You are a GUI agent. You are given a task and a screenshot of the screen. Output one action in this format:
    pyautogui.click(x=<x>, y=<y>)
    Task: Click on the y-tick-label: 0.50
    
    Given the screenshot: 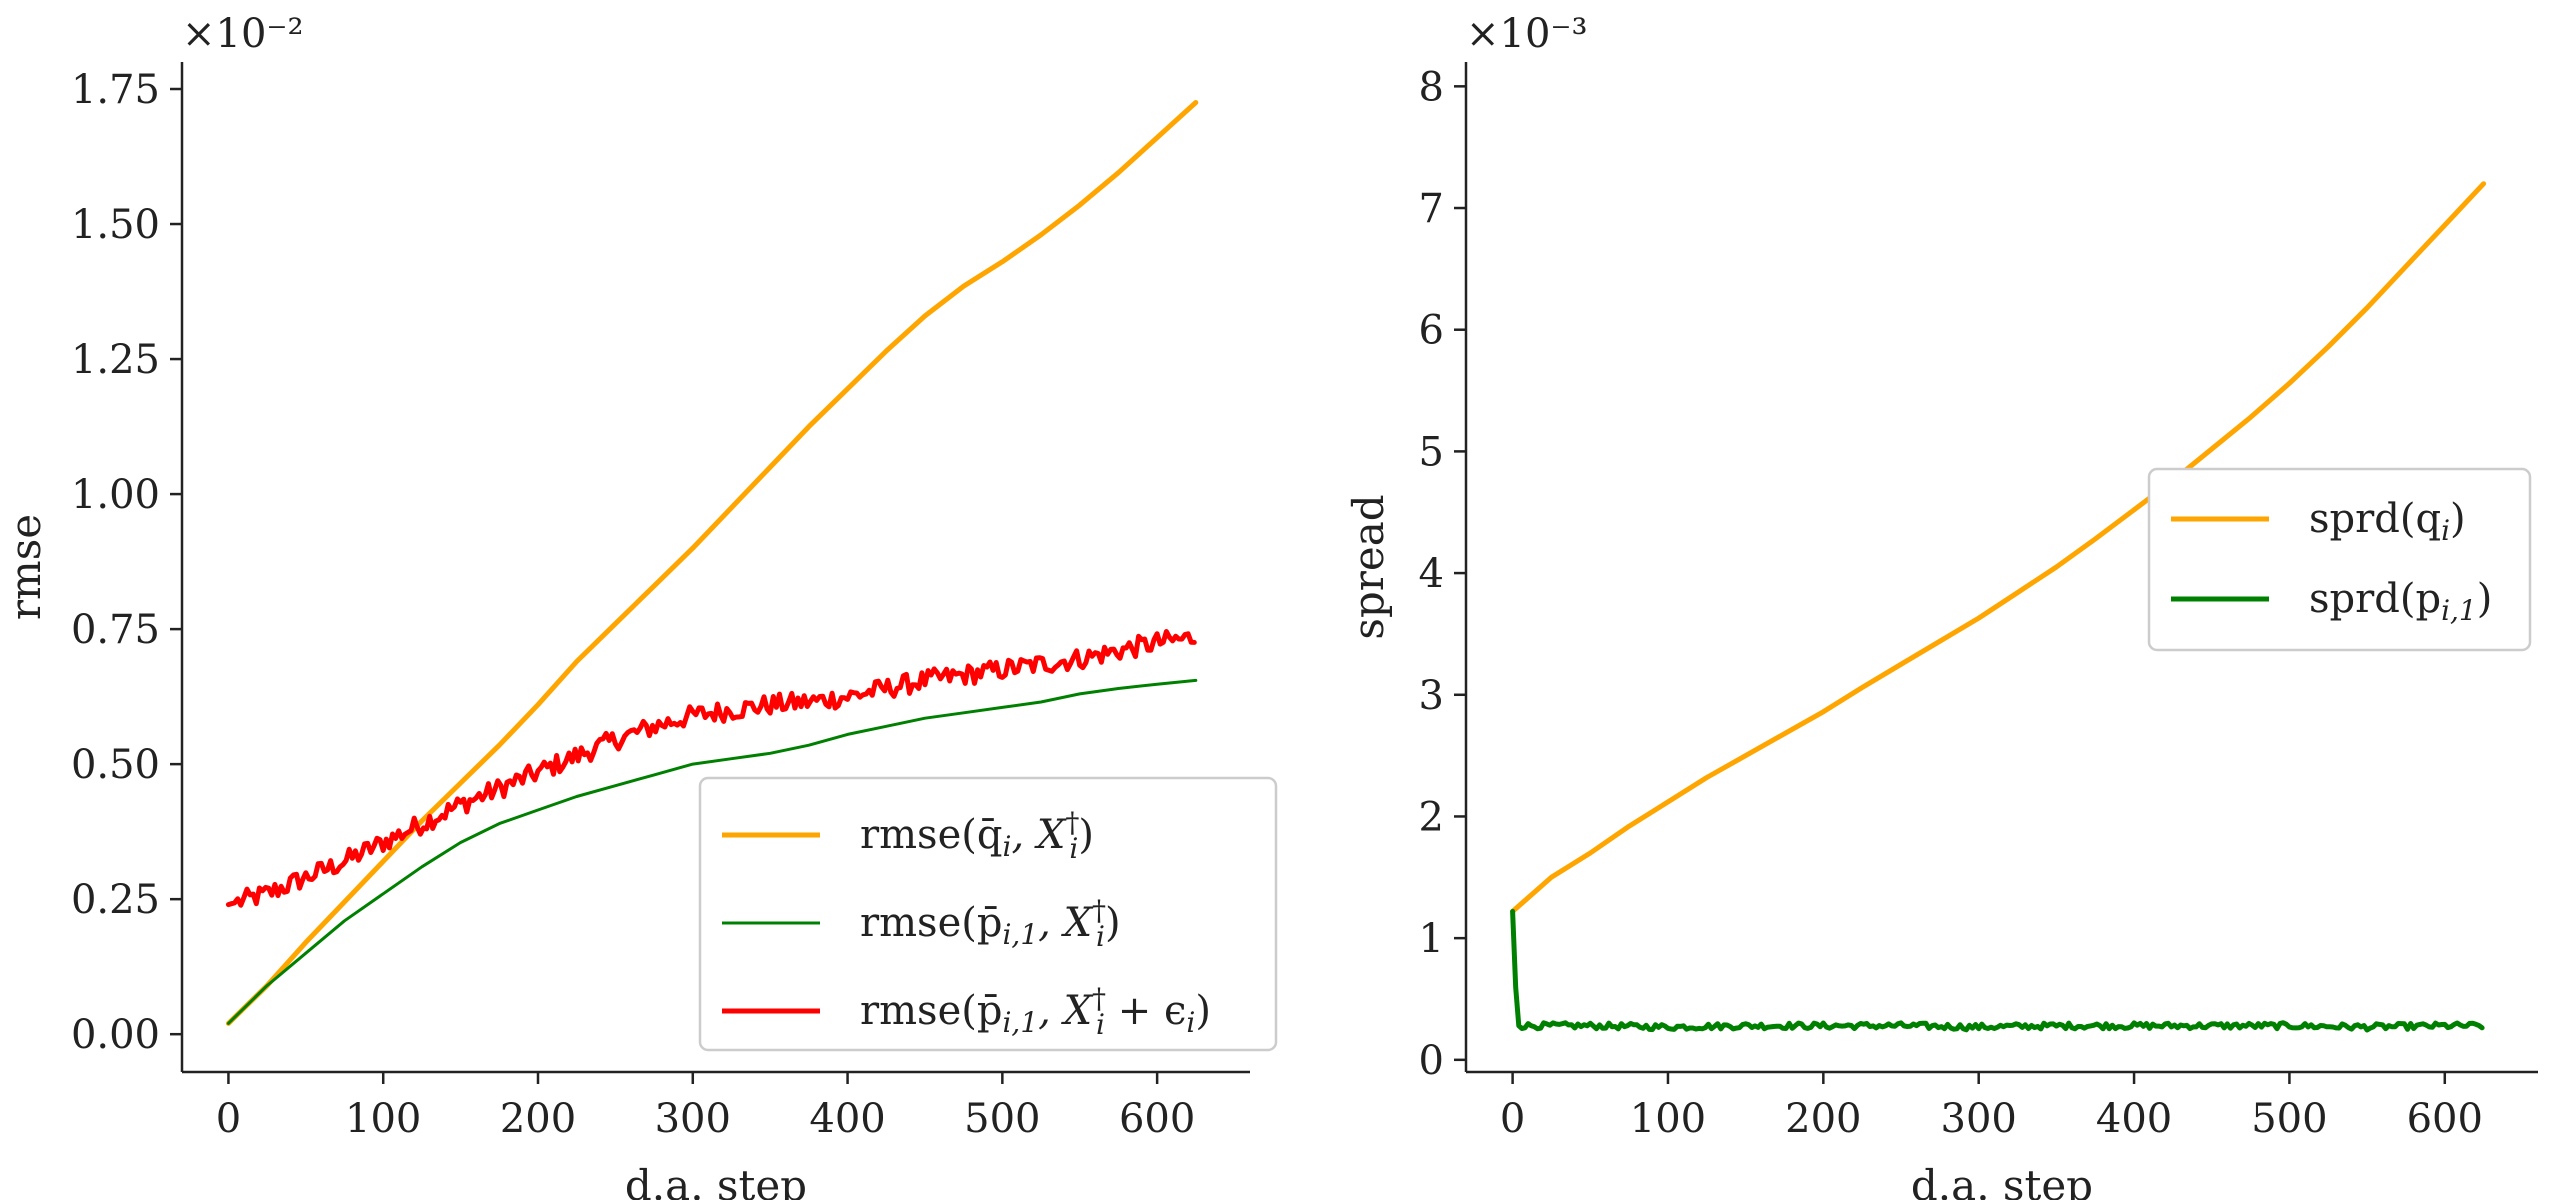 What is the action you would take?
    pyautogui.click(x=115, y=765)
    